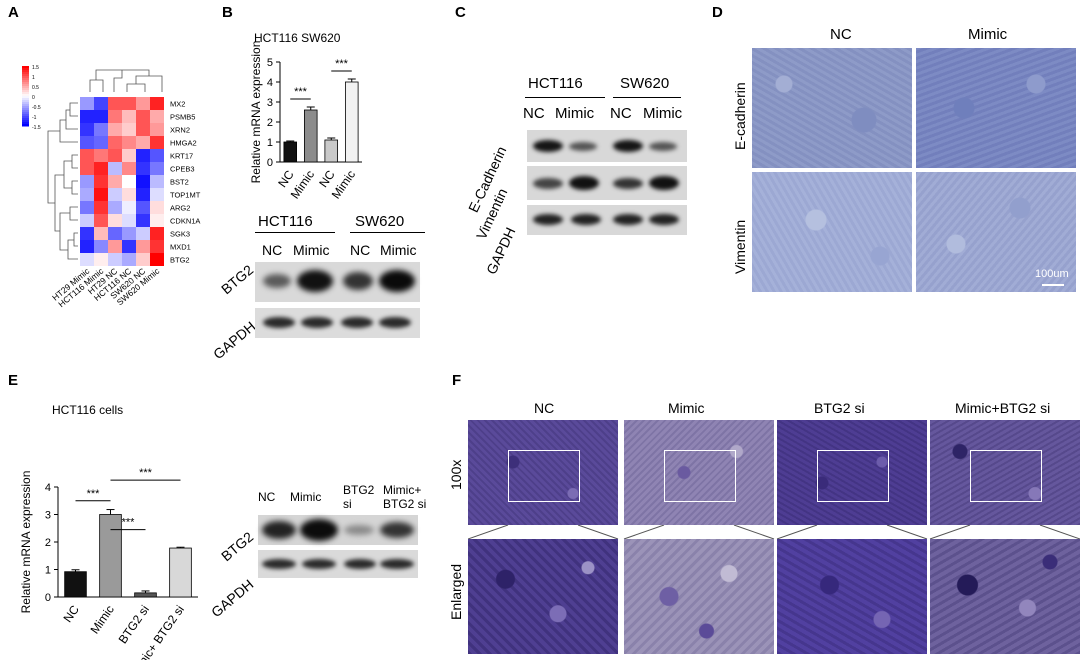  What do you see at coordinates (185, 221) in the screenshot?
I see `heatmap-row-label: CDKN1A` at bounding box center [185, 221].